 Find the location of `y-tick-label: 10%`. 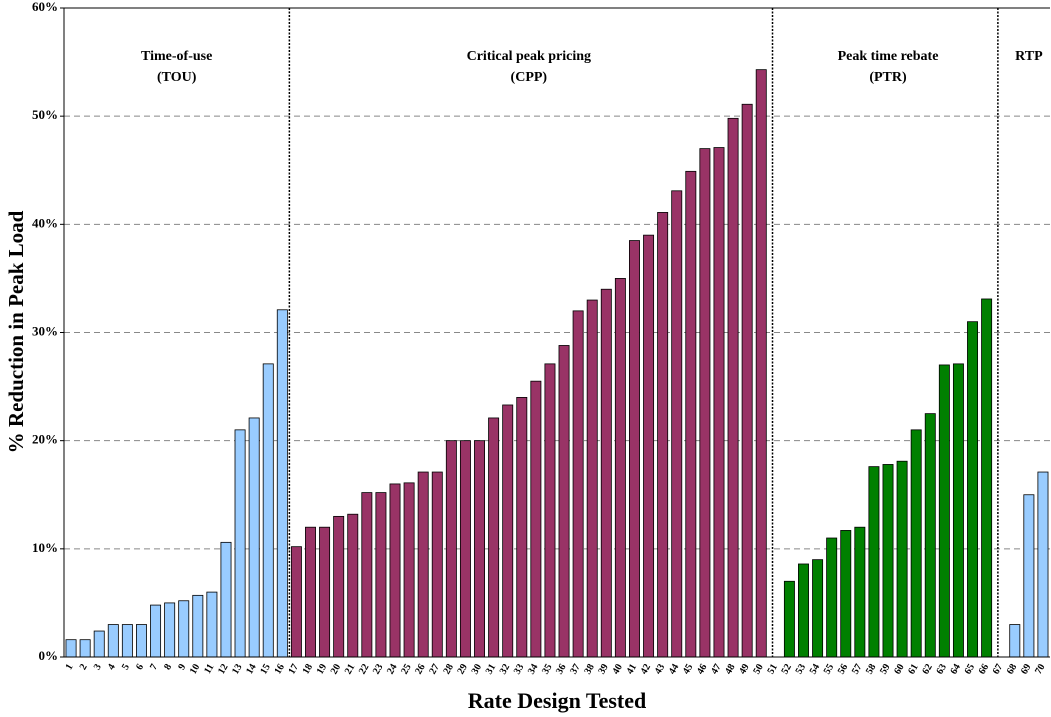

y-tick-label: 10% is located at coordinates (45, 547).